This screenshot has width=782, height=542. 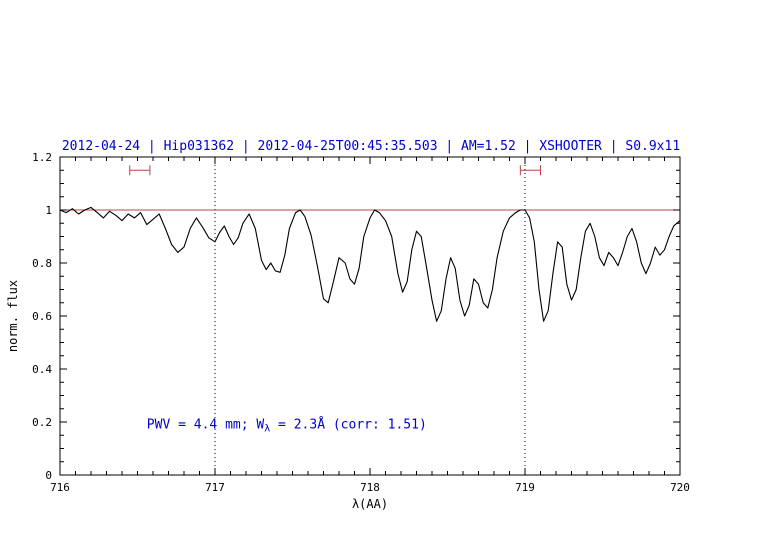 I want to click on y-tick-label: 1, so click(x=48, y=210).